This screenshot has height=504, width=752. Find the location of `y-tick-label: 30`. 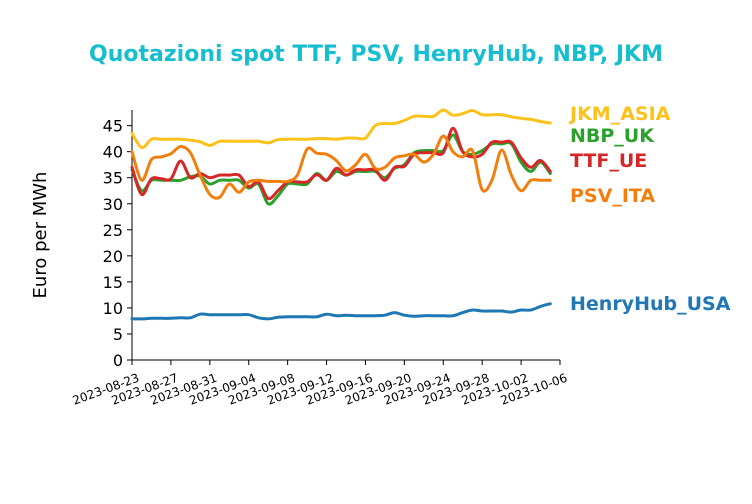

y-tick-label: 30 is located at coordinates (113, 204).